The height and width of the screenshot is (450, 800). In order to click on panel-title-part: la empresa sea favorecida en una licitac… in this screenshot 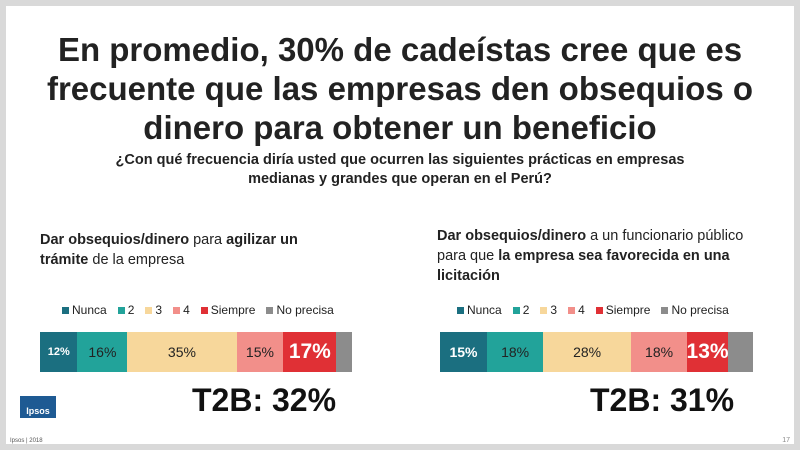, I will do `click(583, 266)`.